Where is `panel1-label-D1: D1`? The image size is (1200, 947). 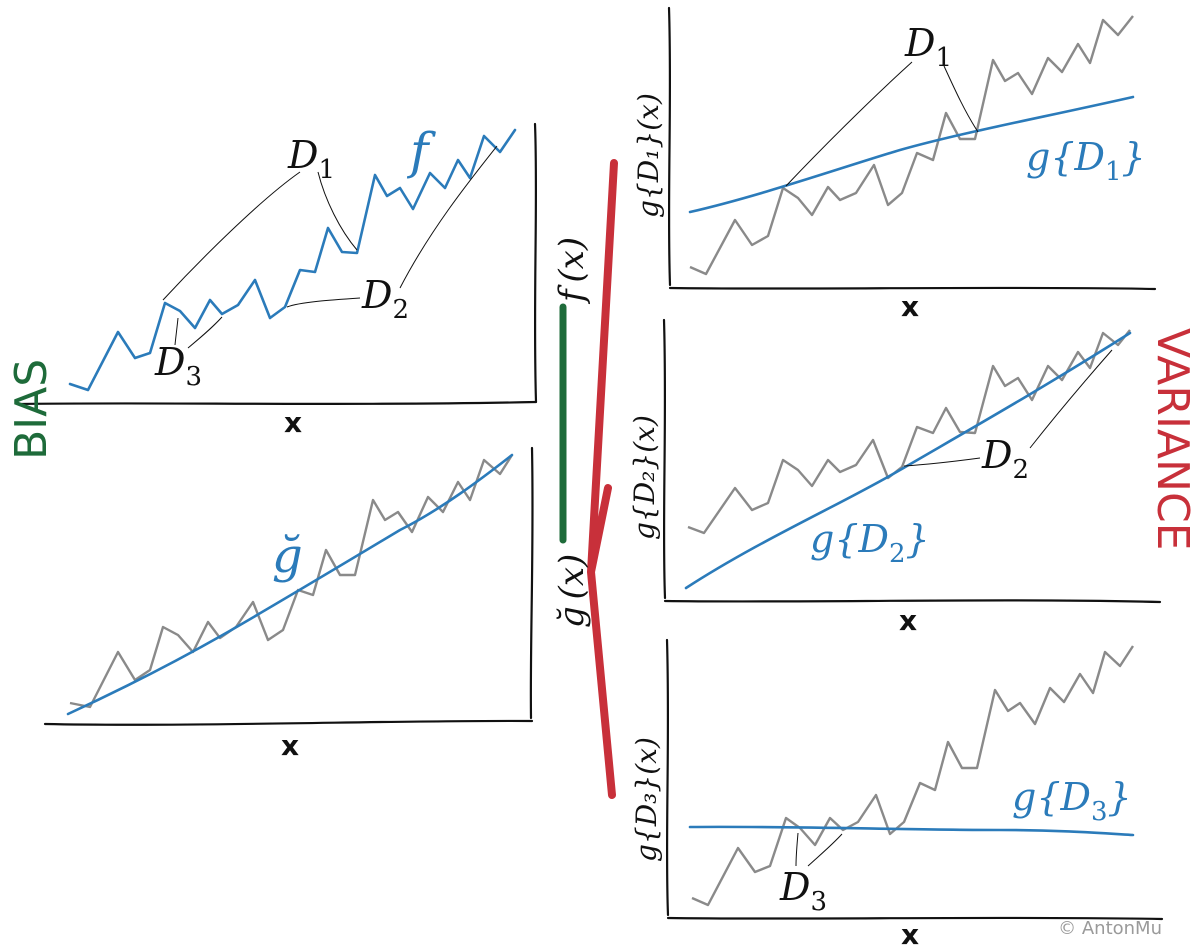
panel1-label-D1: D1 is located at coordinates (311, 159).